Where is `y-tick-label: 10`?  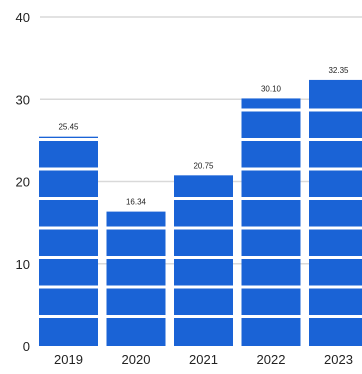 y-tick-label: 10 is located at coordinates (23, 264).